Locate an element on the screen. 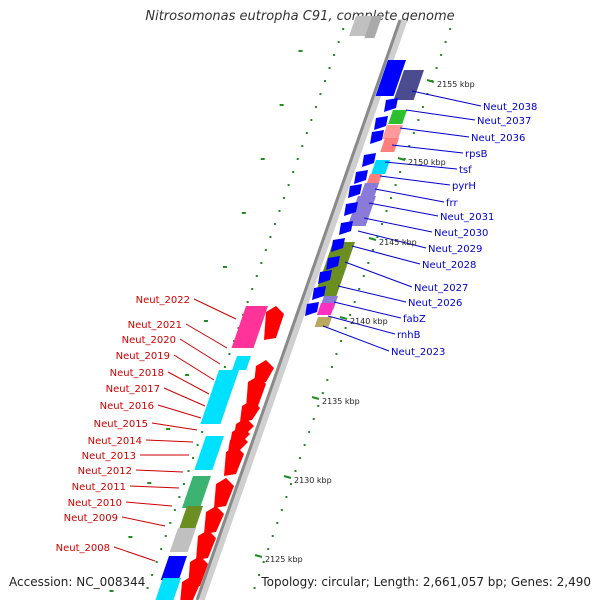  kbp-tick-label: 2140 kbp is located at coordinates (369, 321).